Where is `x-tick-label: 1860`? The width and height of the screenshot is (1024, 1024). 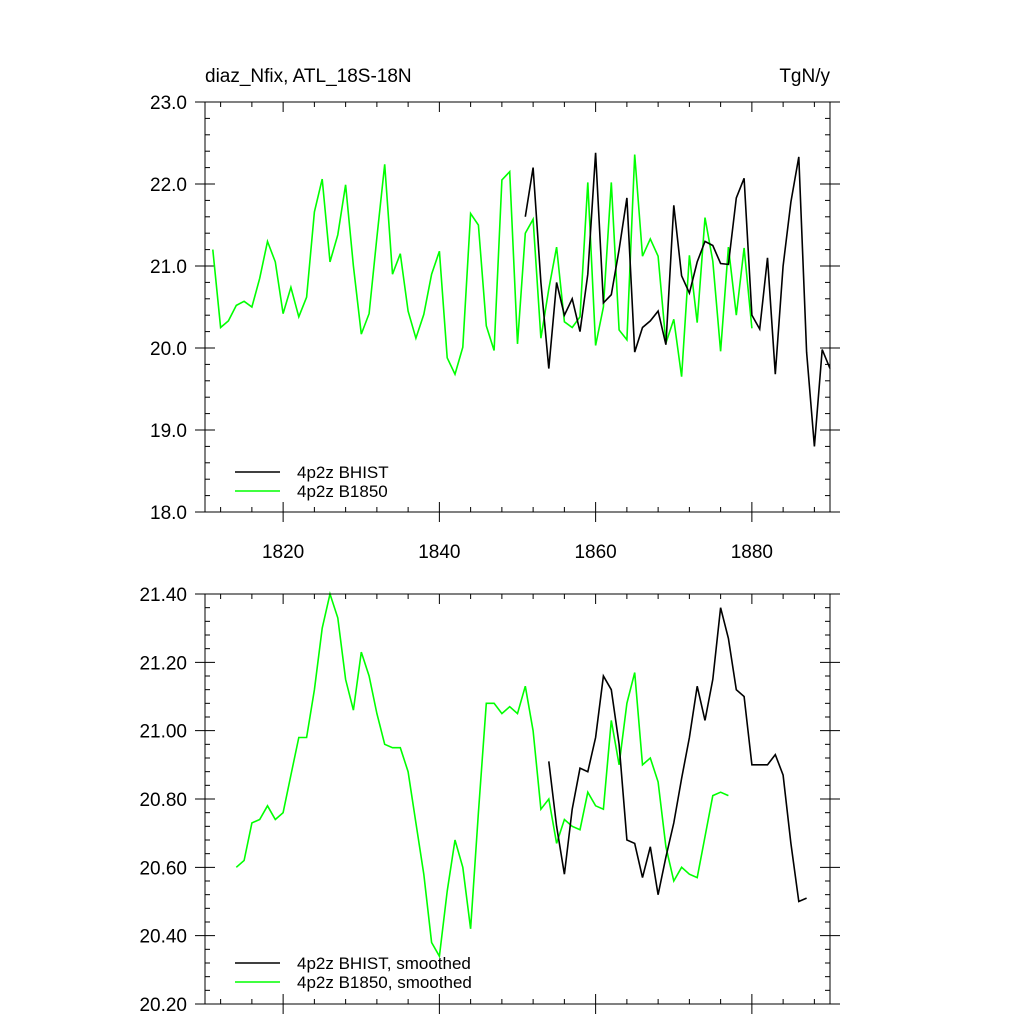
x-tick-label: 1860 is located at coordinates (595, 552).